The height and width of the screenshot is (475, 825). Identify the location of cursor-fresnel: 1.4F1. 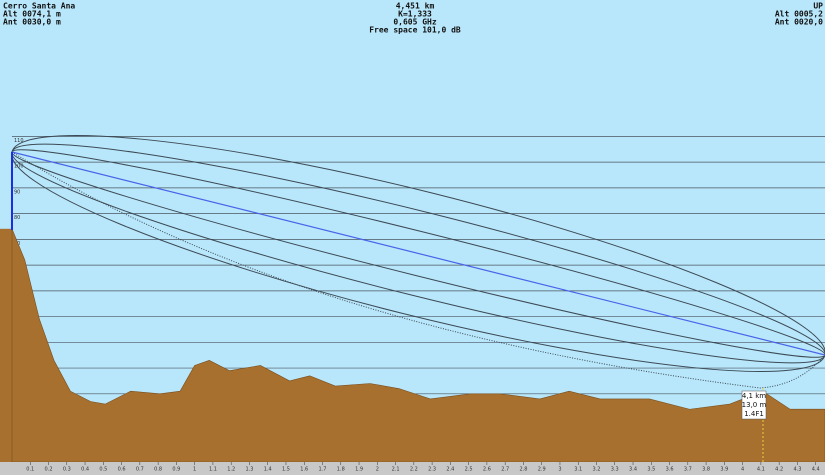
(754, 414).